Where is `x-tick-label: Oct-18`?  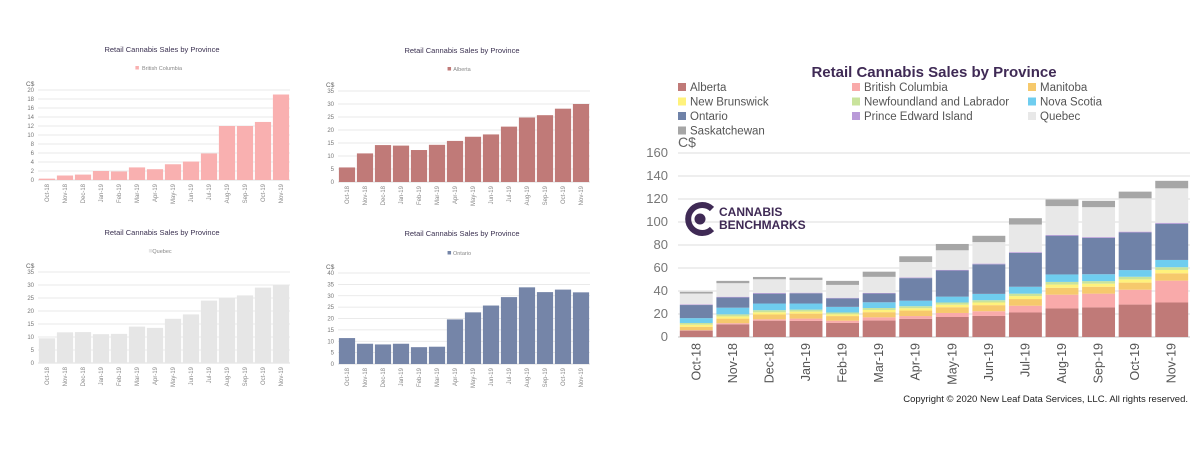 x-tick-label: Oct-18 is located at coordinates (348, 376).